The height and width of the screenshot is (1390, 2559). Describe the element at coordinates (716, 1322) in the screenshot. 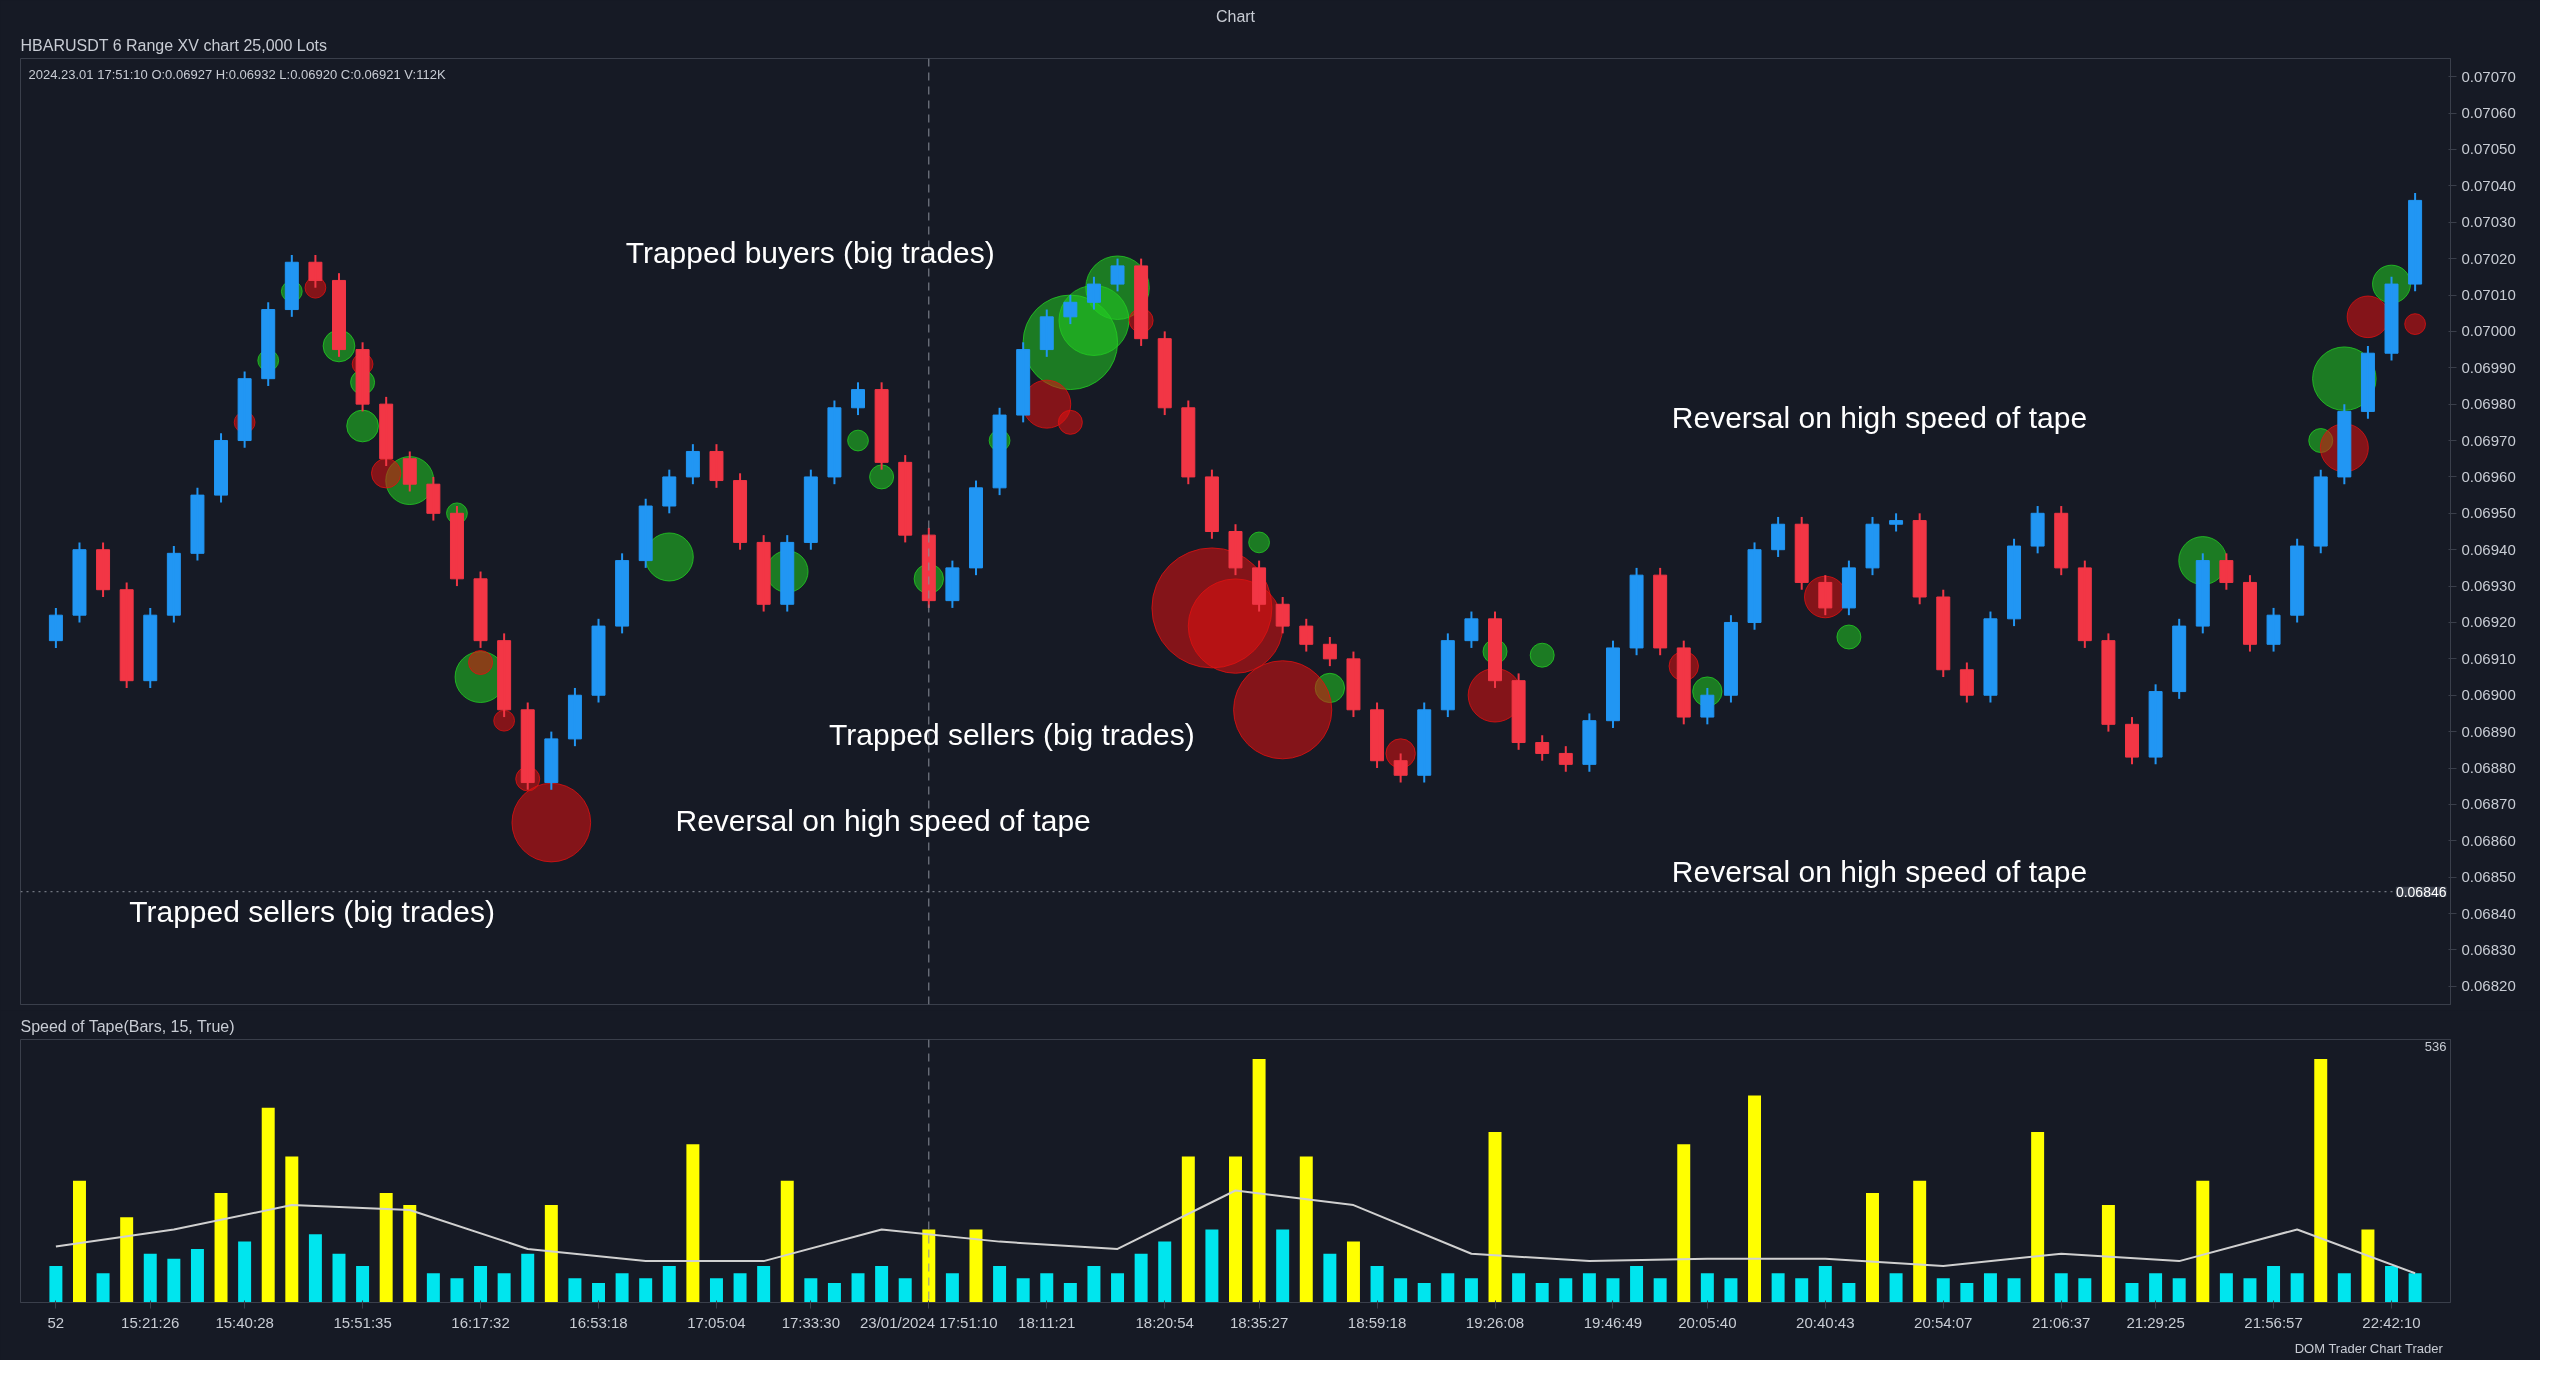

I see `x-tick-label: 17:05:04` at that location.